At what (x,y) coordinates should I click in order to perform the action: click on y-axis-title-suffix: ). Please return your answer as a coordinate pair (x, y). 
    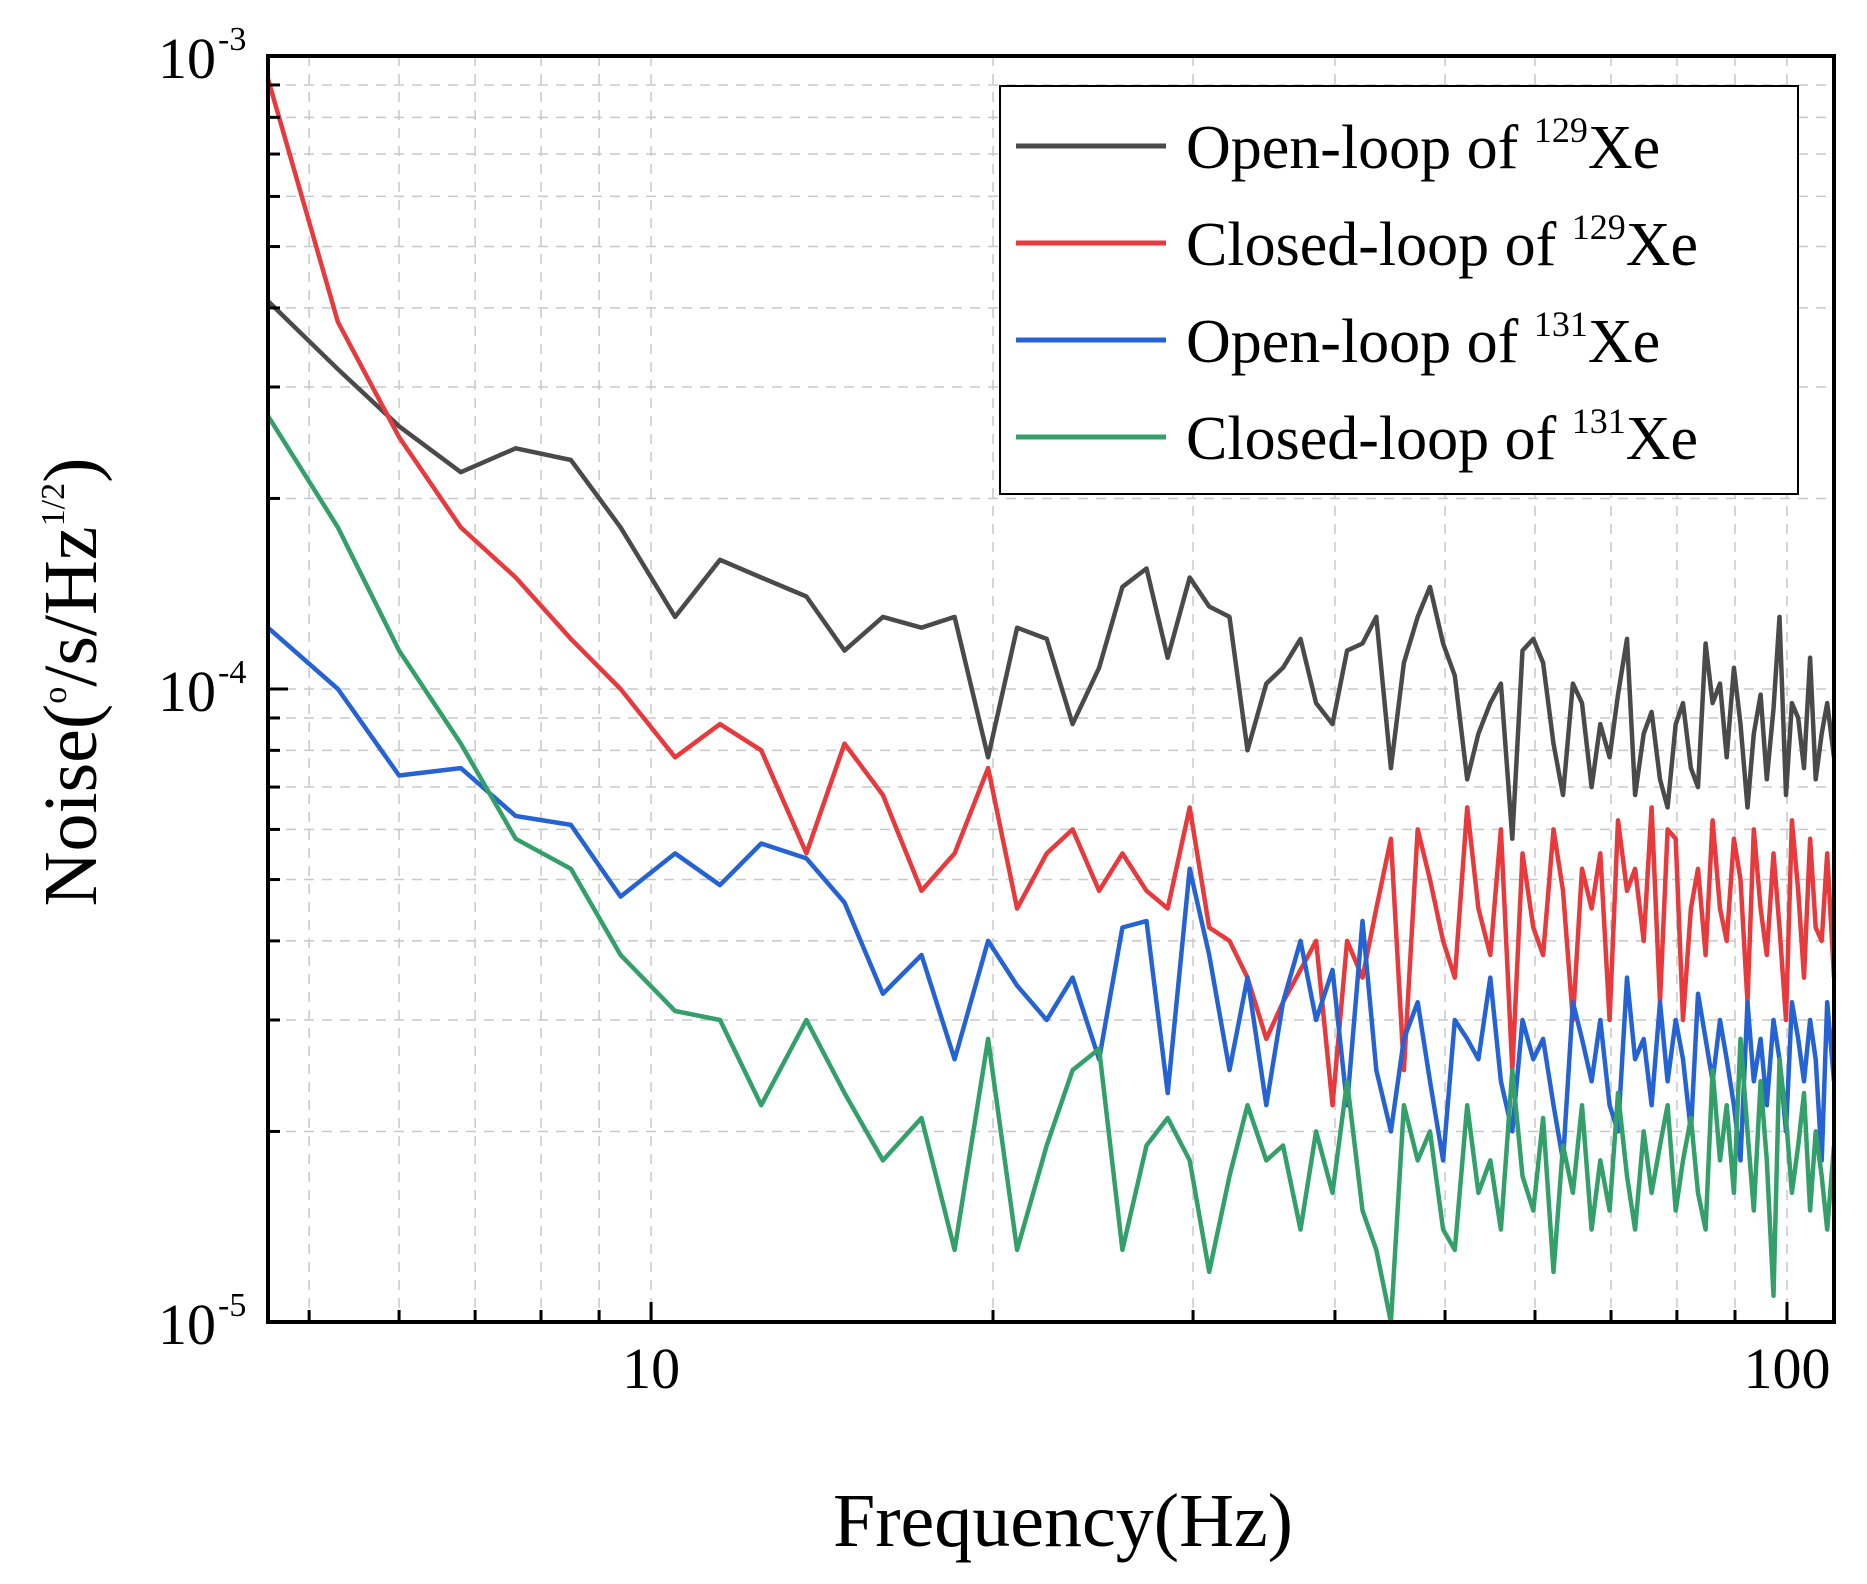
    Looking at the image, I should click on (71, 470).